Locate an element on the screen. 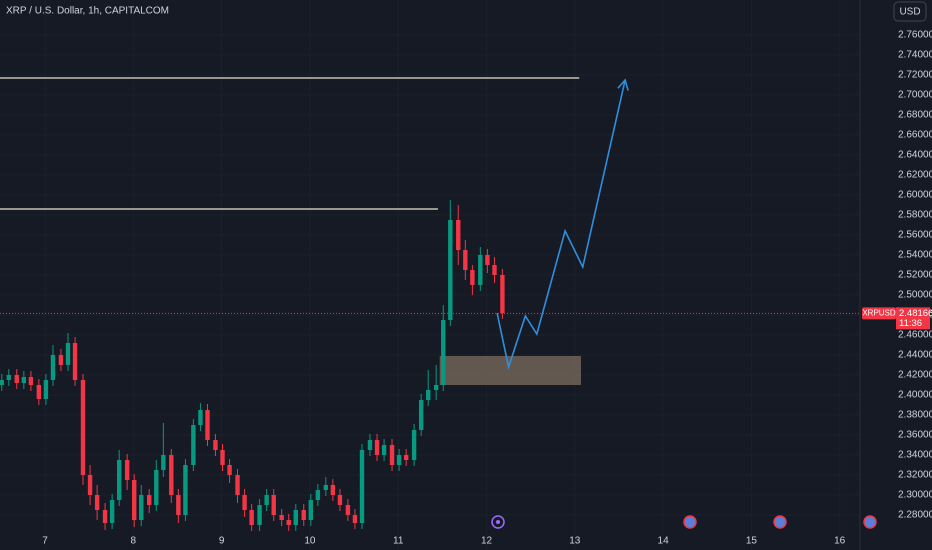 The width and height of the screenshot is (932, 550). y-tick-label: 2.68000 is located at coordinates (915, 115).